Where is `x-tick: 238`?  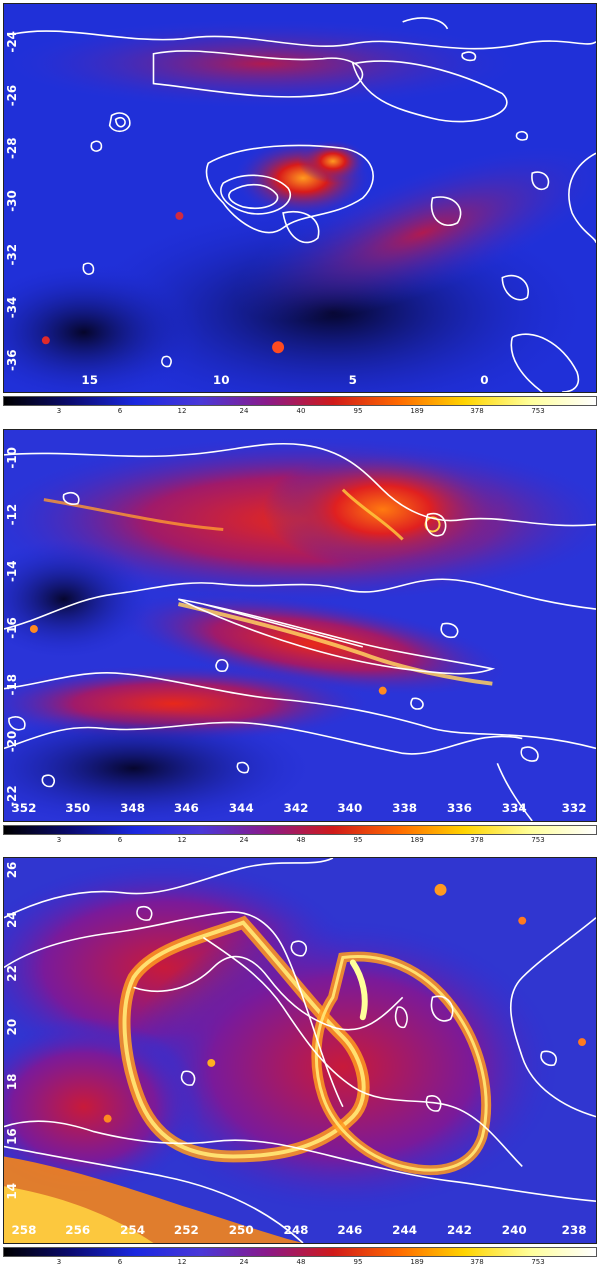 x-tick: 238 is located at coordinates (574, 1230).